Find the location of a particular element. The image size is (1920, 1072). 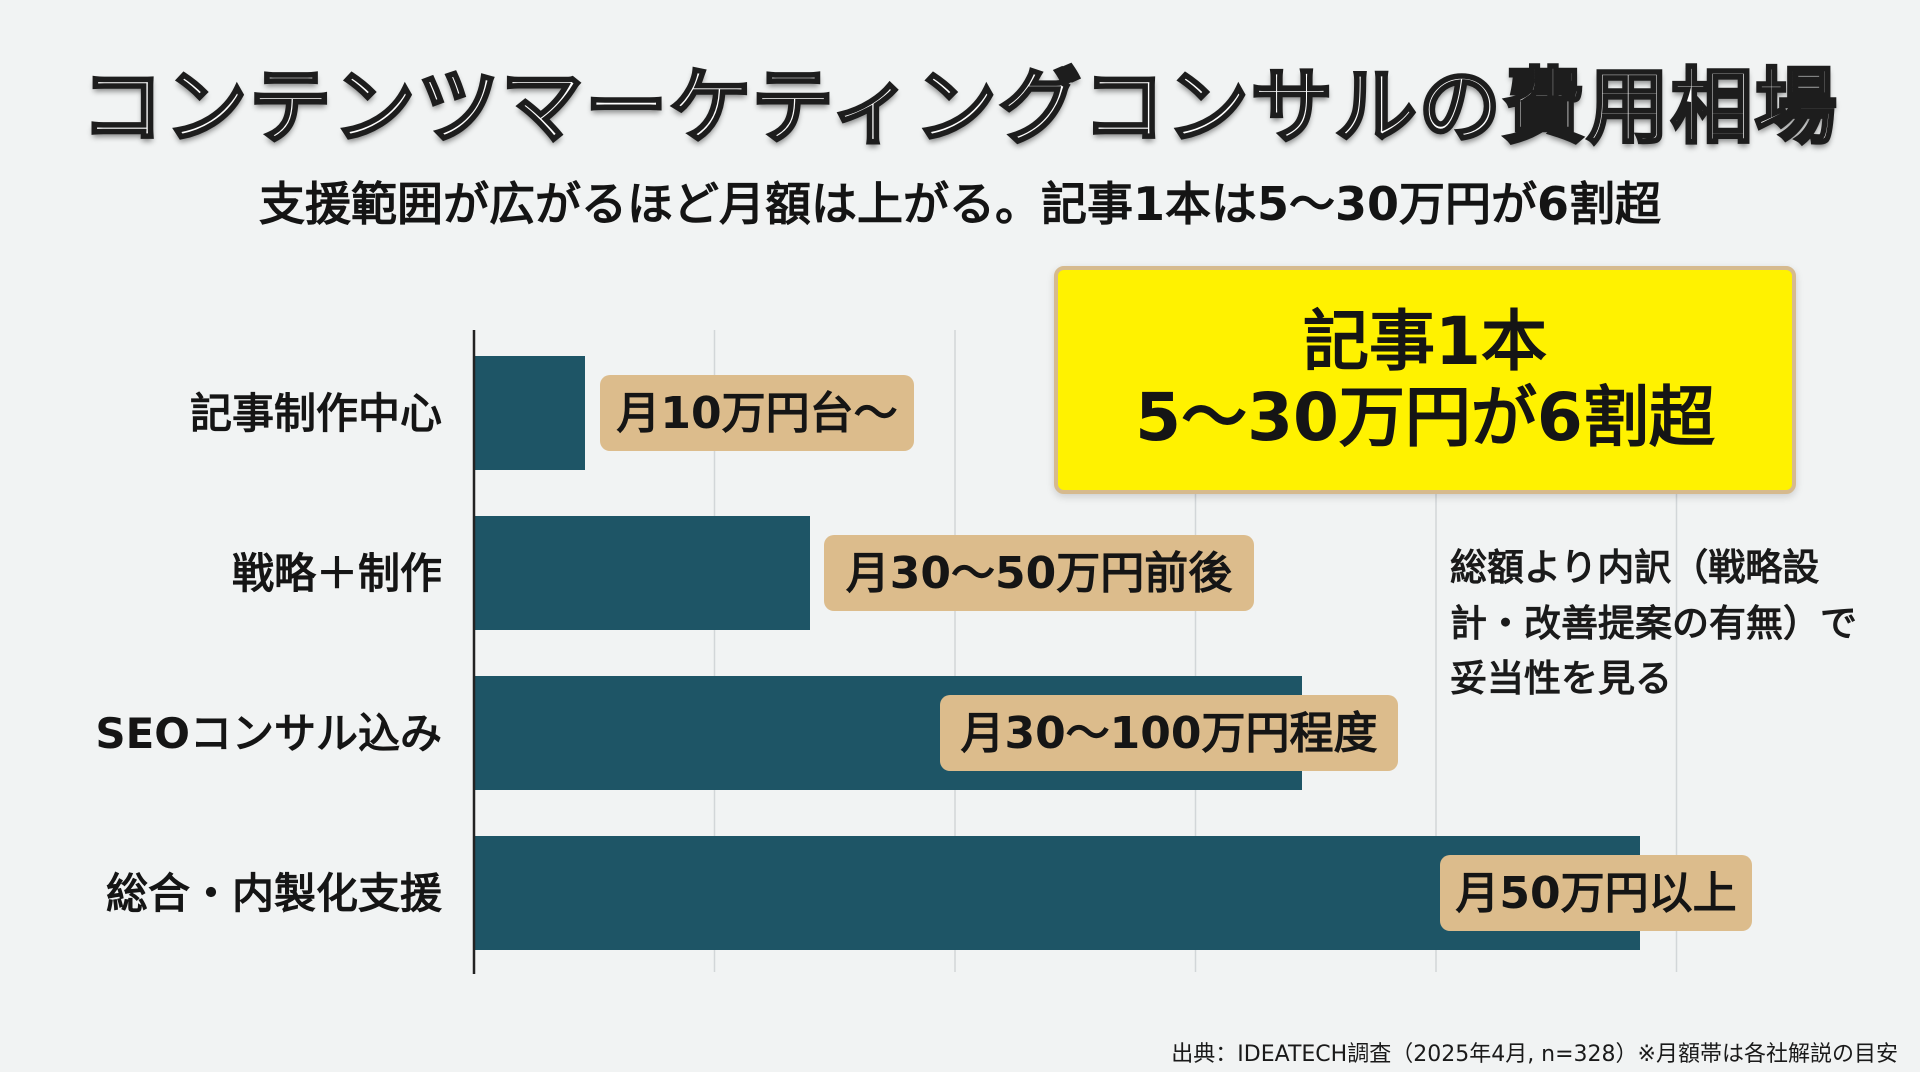

value-label-4: 月50万円以上 is located at coordinates (1595, 893).